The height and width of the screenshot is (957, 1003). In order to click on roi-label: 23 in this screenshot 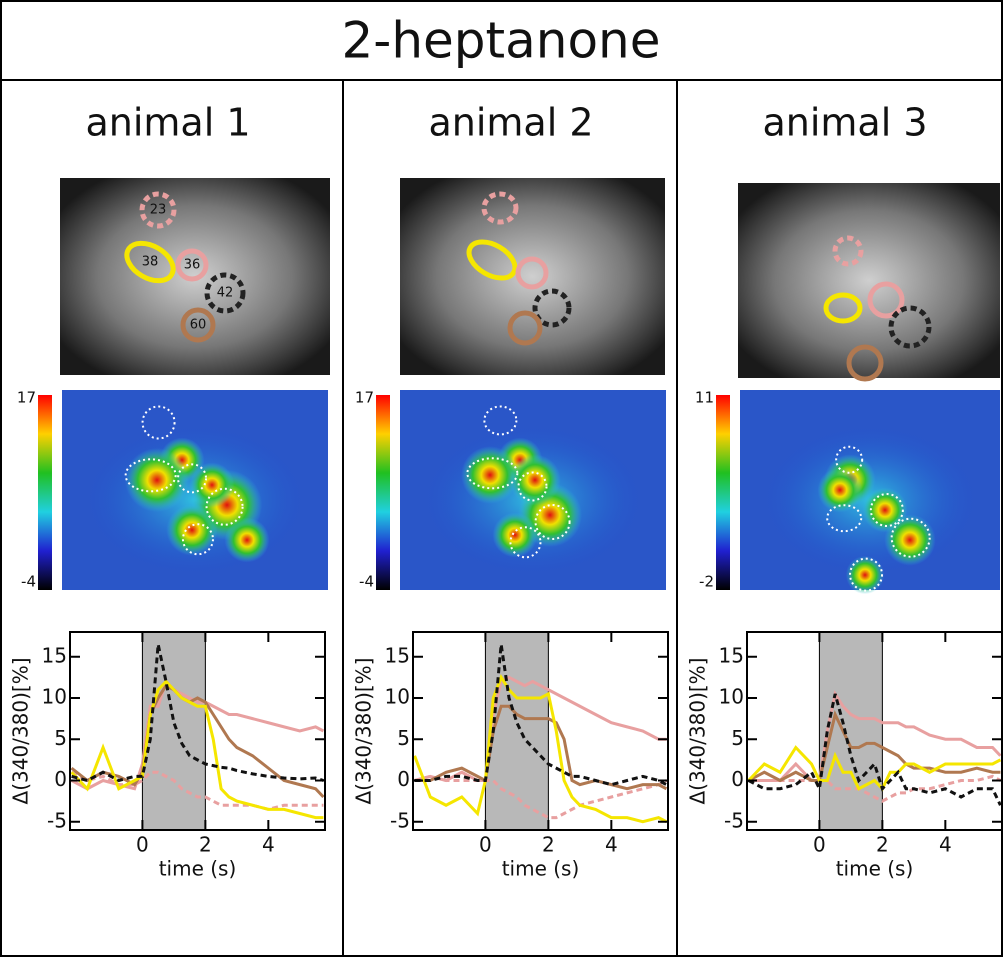, I will do `click(158, 210)`.